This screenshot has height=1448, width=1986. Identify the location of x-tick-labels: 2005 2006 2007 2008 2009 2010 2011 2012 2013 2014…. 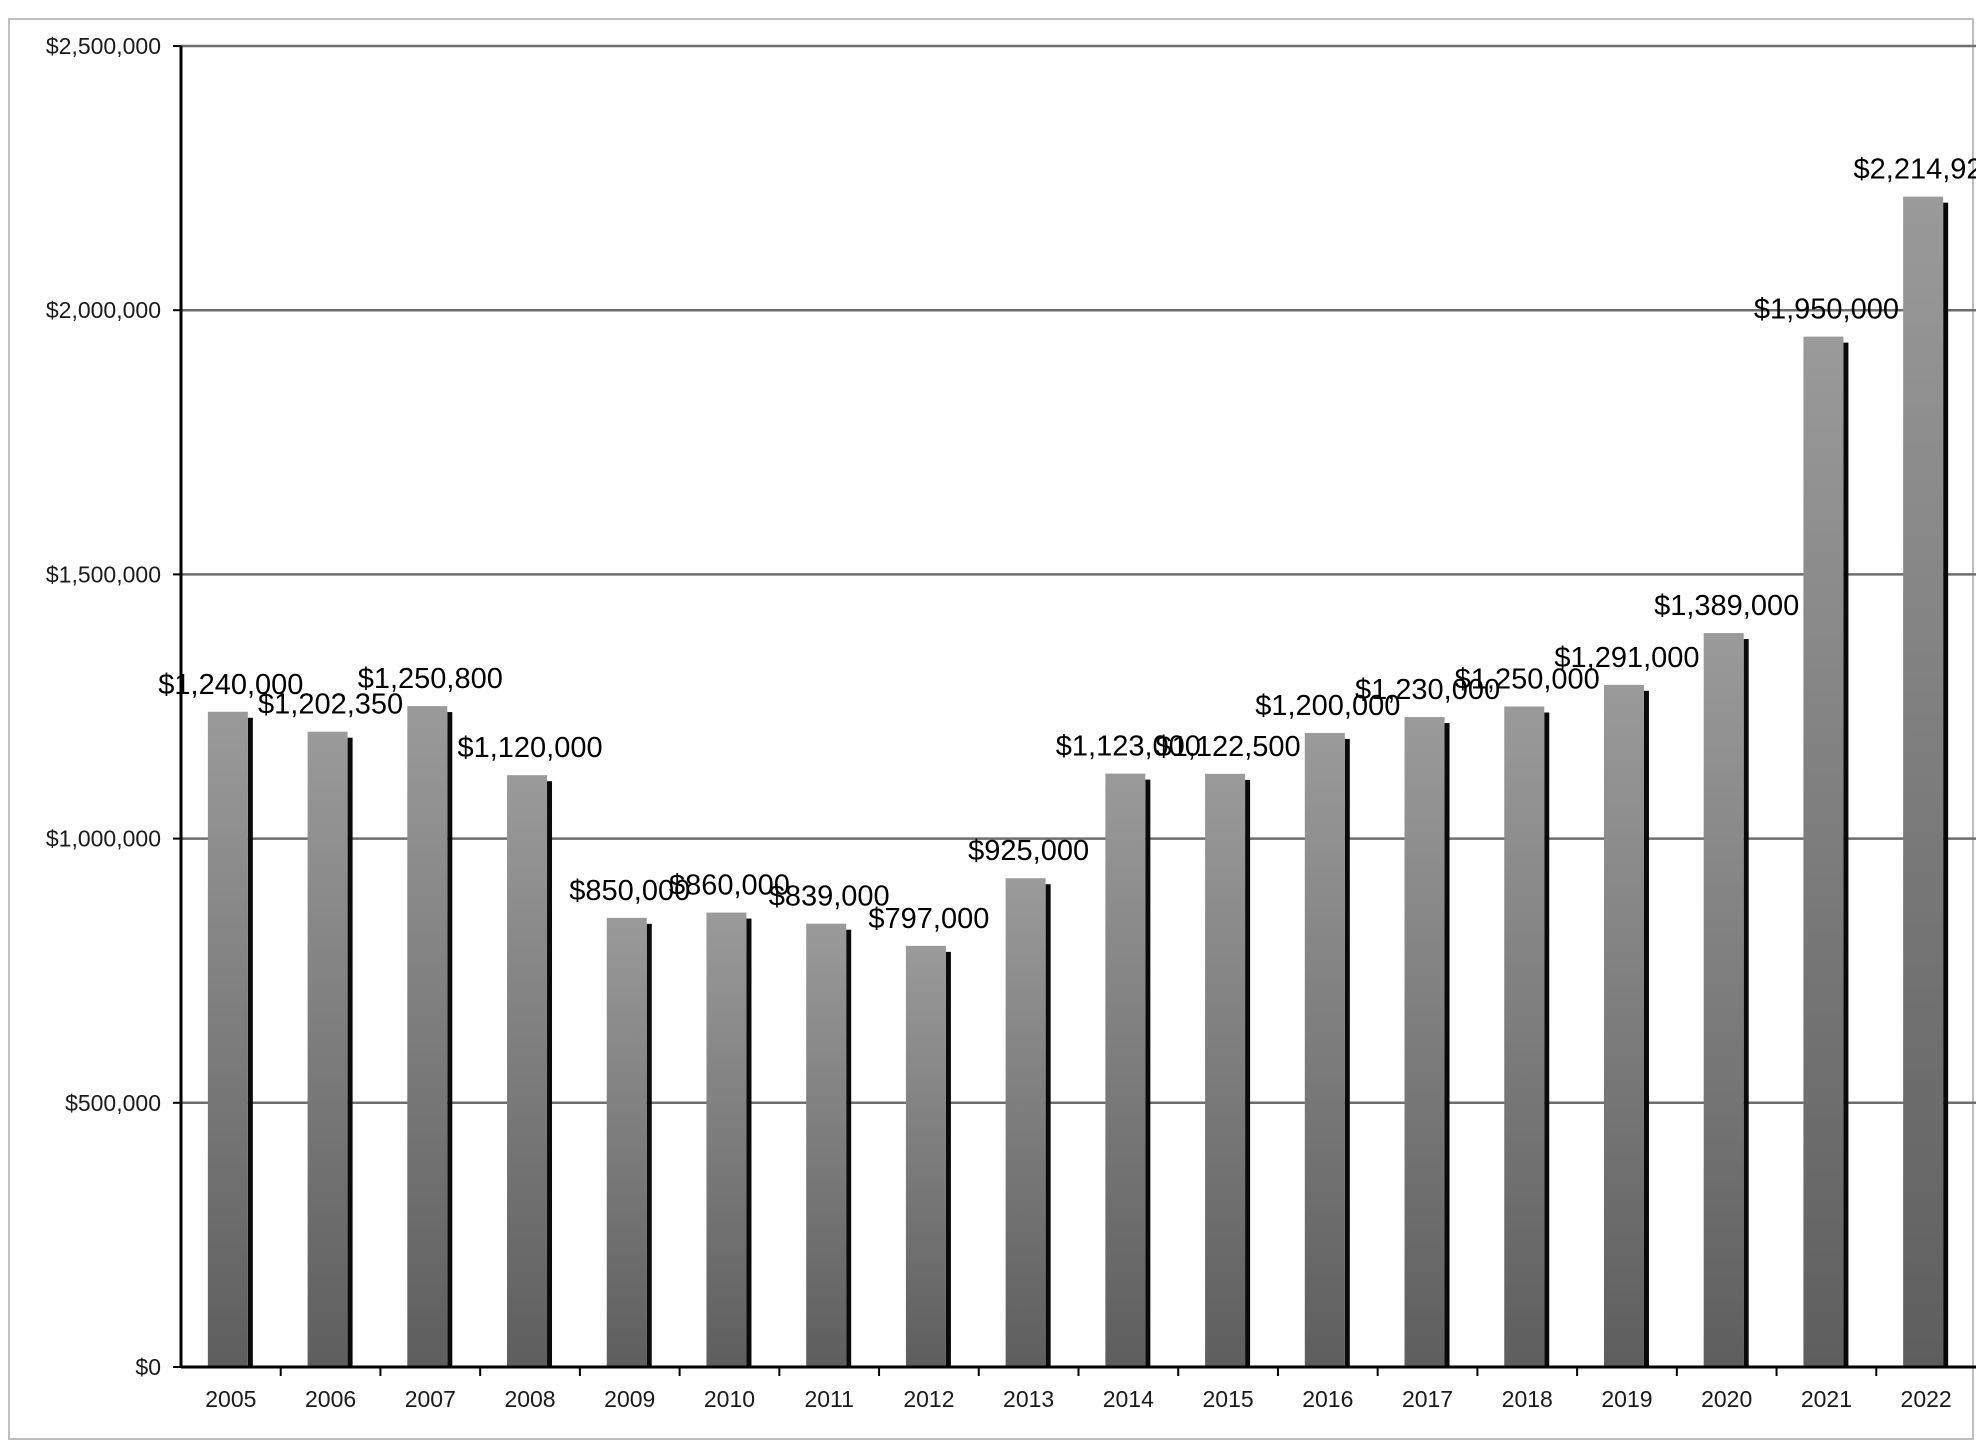
(1078, 1399).